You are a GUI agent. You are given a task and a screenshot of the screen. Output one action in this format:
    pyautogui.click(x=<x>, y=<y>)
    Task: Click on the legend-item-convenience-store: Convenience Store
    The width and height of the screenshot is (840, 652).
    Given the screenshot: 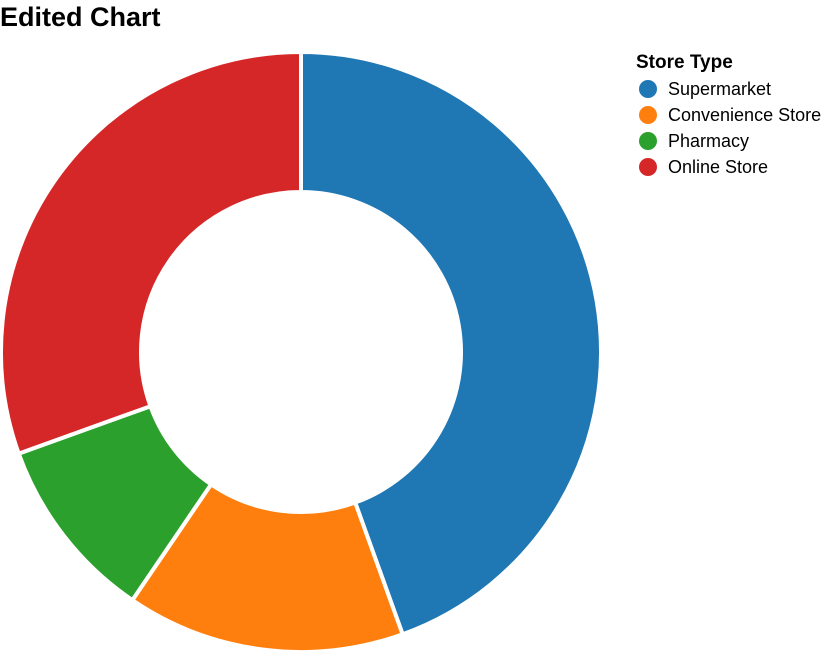 What is the action you would take?
    pyautogui.click(x=728, y=115)
    